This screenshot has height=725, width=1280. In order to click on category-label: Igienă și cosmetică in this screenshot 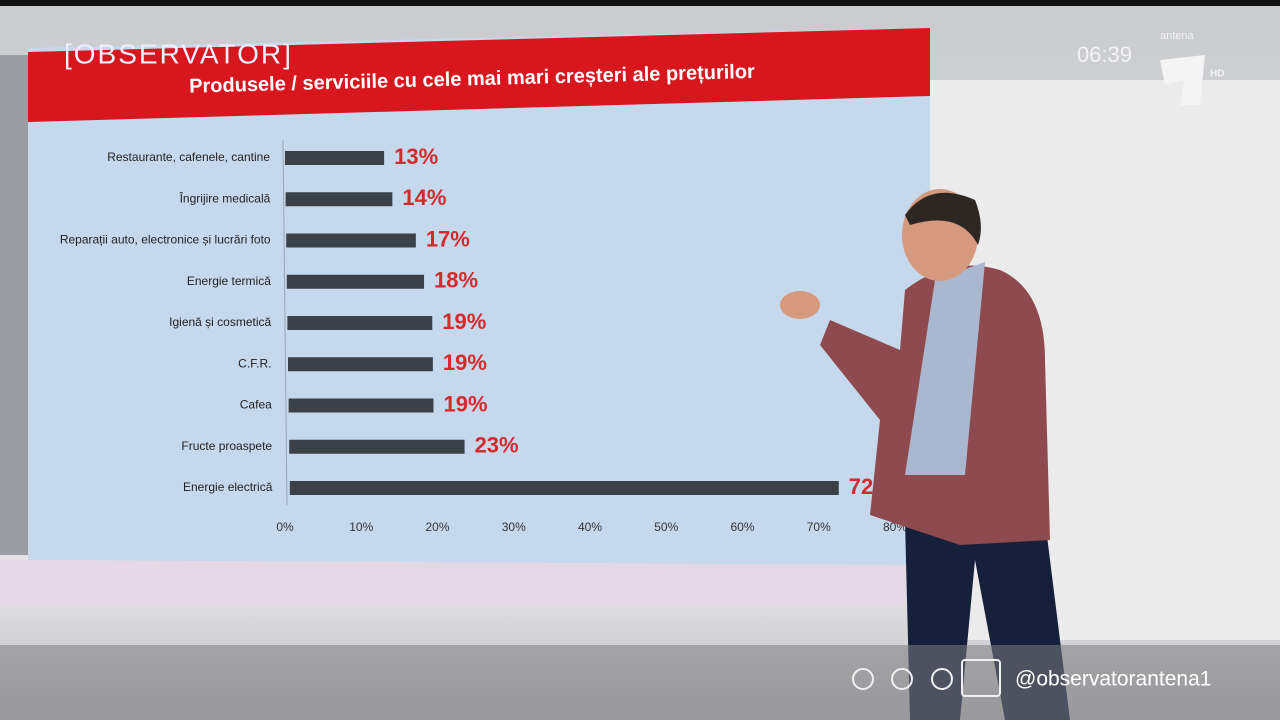, I will do `click(220, 322)`.